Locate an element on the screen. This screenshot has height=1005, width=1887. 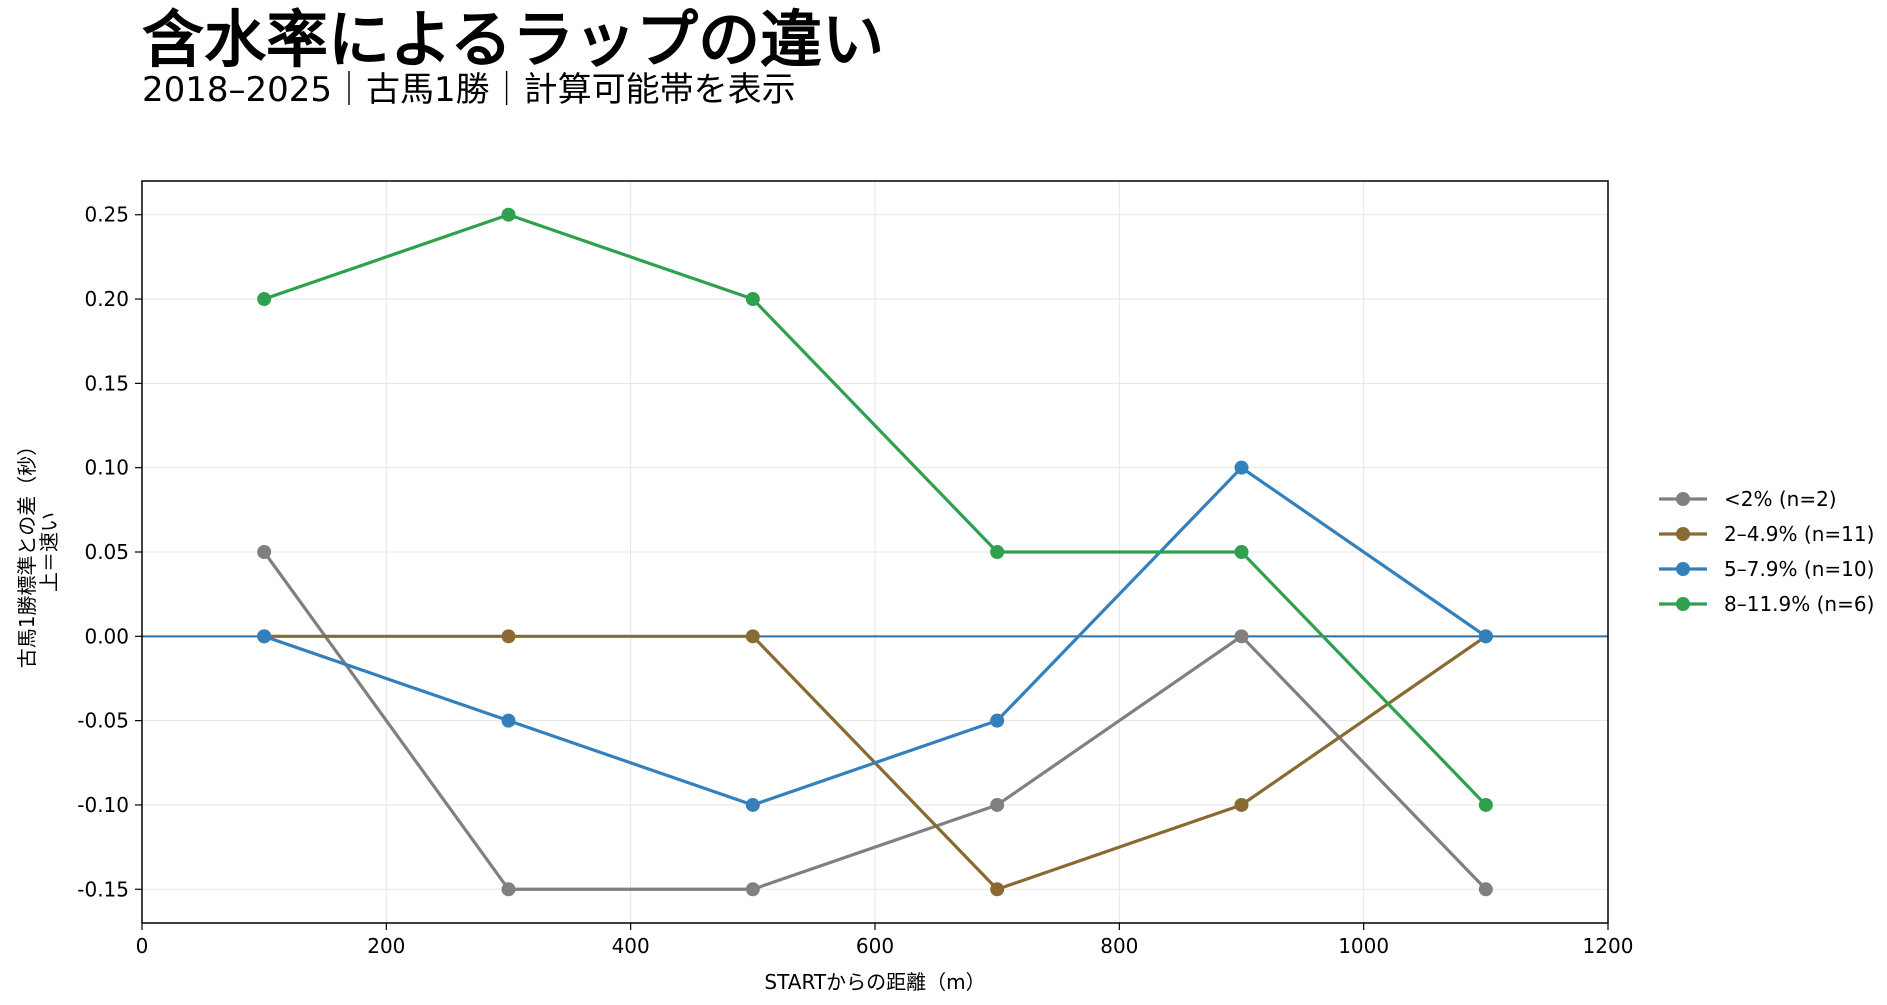
y-axis: 0.25 0.20 0.15 0.10 0.05 0.00 -0.05 -0.10 -0.15 is located at coordinates (109, 552).